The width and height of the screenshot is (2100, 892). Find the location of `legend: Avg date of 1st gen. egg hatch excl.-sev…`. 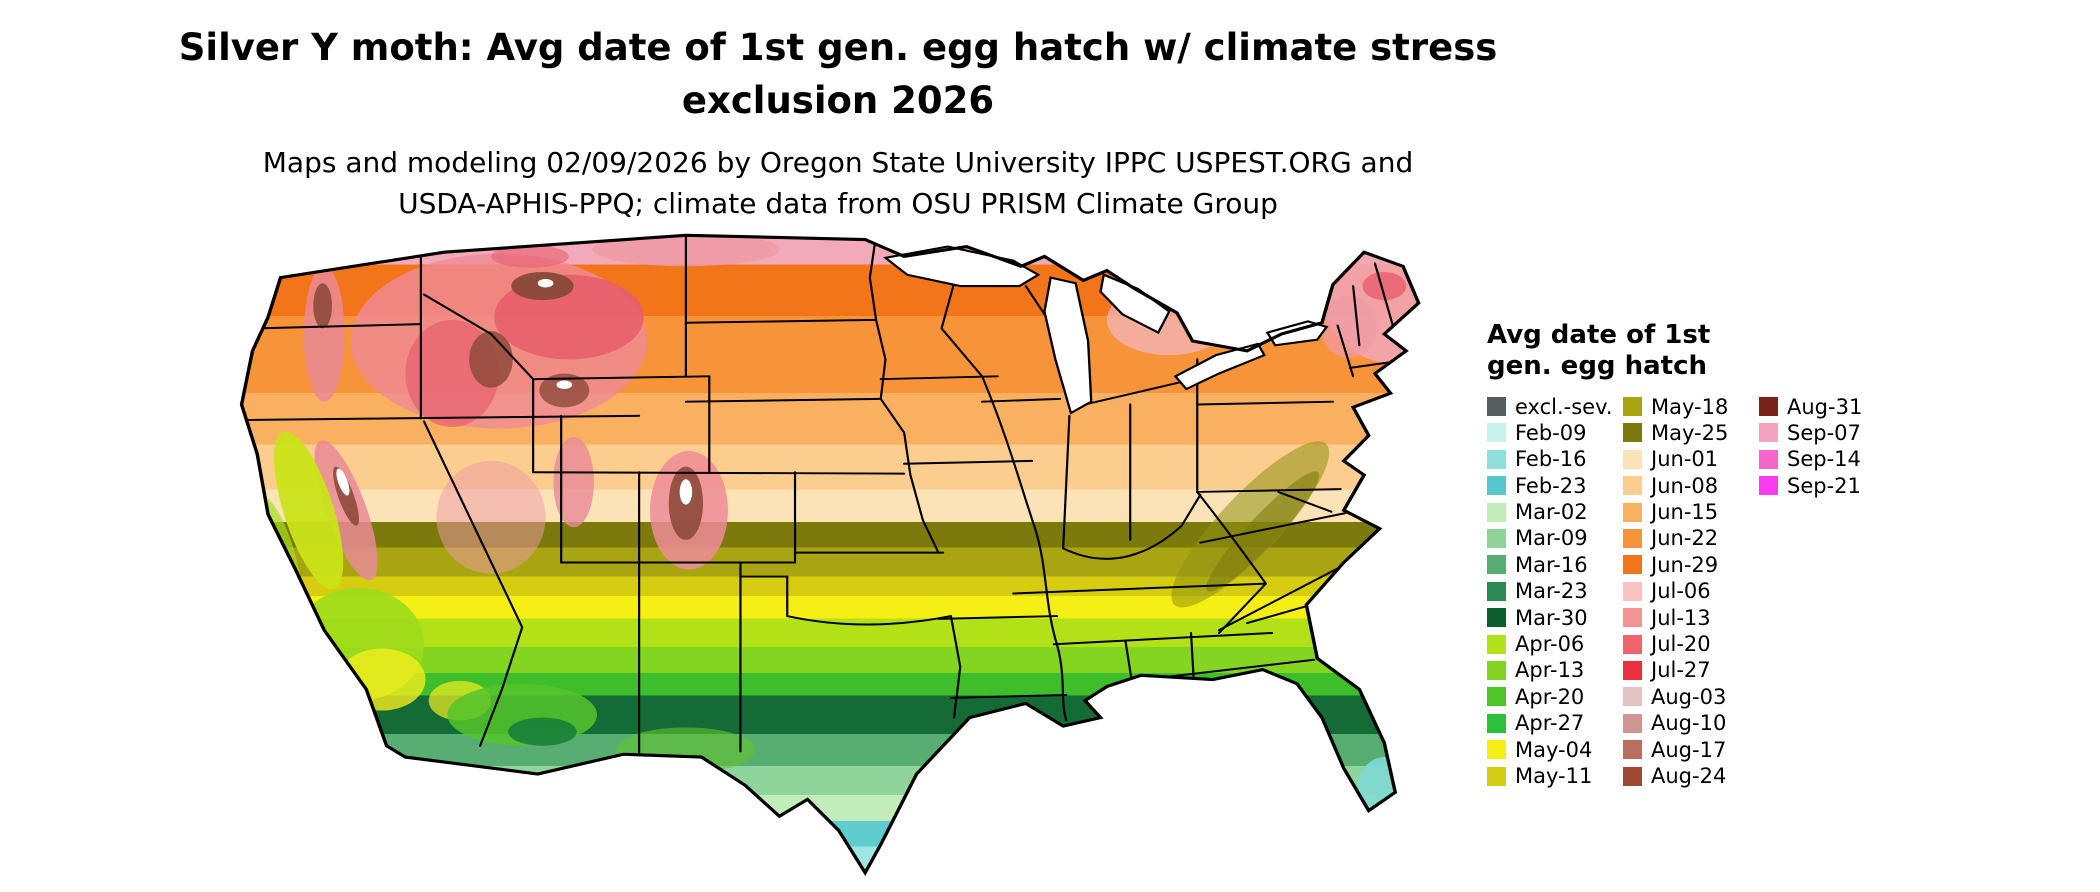

legend: Avg date of 1st gen. egg hatch excl.-sev… is located at coordinates (1691, 554).